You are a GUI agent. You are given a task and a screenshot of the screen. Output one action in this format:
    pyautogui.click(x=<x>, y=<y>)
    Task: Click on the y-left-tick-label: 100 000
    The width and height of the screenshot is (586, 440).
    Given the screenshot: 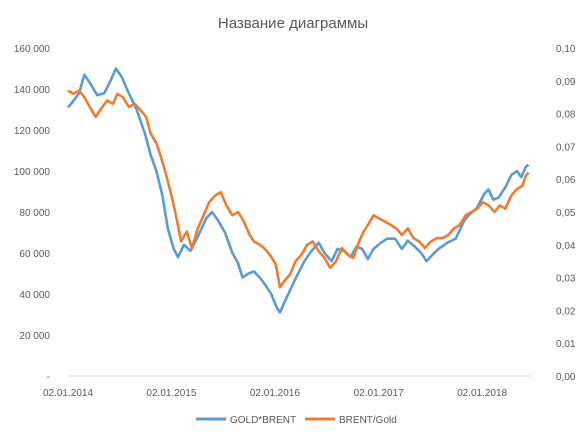 What is the action you would take?
    pyautogui.click(x=32, y=172)
    